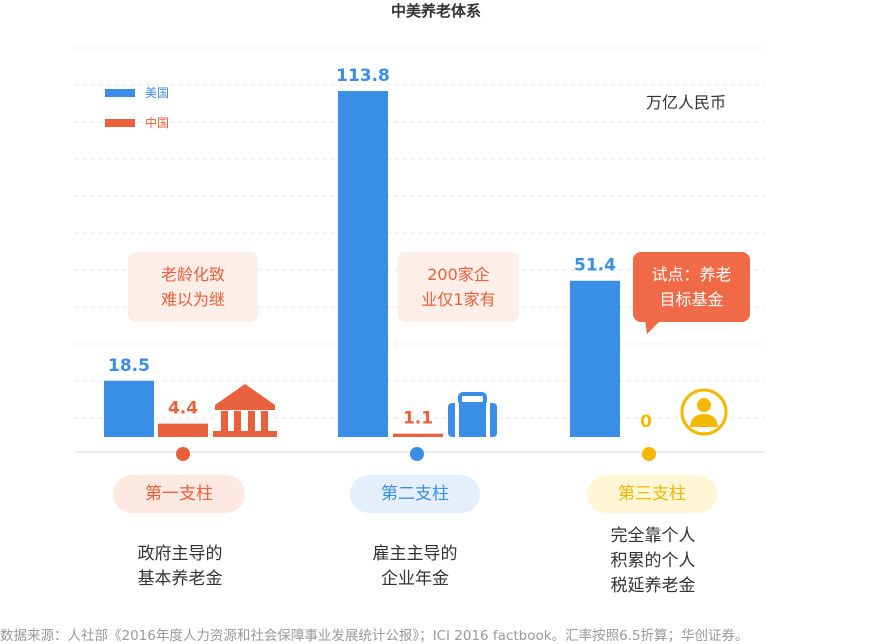  Describe the element at coordinates (691, 274) in the screenshot. I see `callout-pillar3-line1: 试点：养老` at that location.